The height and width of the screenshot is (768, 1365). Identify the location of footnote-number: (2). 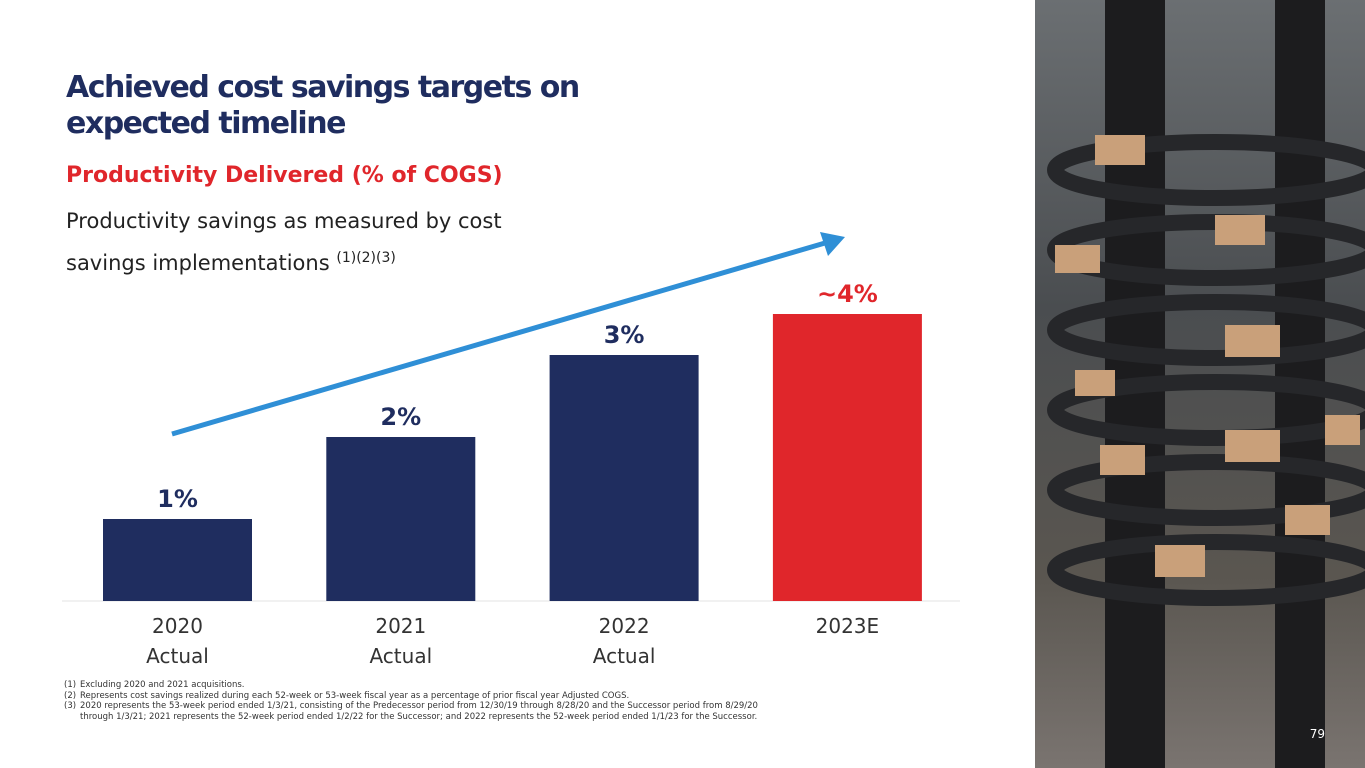
(70, 695).